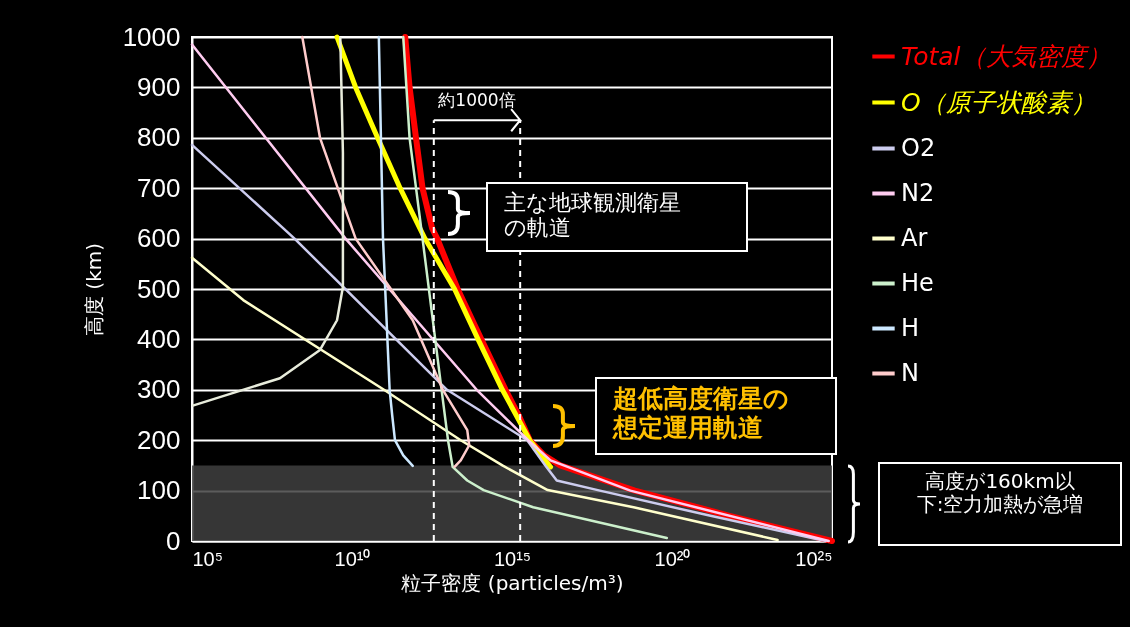 The image size is (1130, 627). I want to click on legend-label: He, so click(917, 282).